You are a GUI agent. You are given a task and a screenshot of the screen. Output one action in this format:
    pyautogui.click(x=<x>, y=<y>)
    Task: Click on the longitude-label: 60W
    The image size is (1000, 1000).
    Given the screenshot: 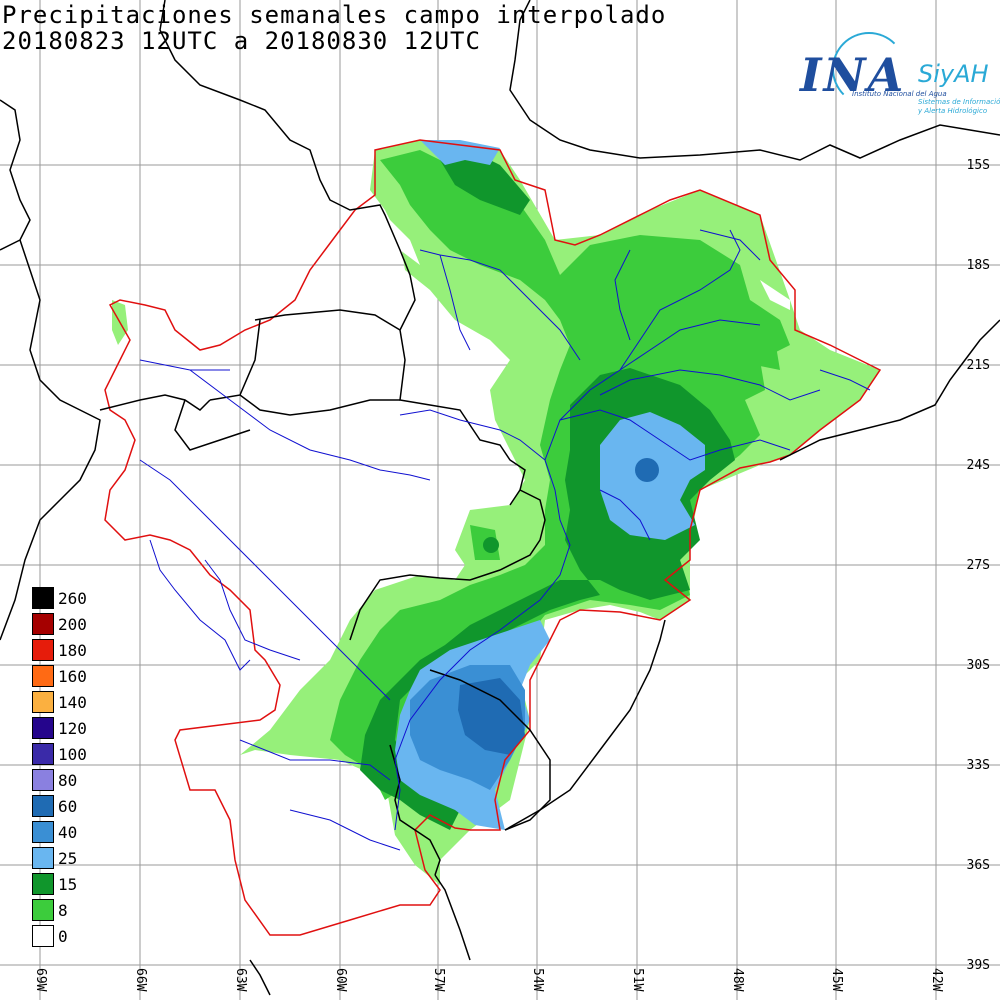 What is the action you would take?
    pyautogui.click(x=340, y=980)
    